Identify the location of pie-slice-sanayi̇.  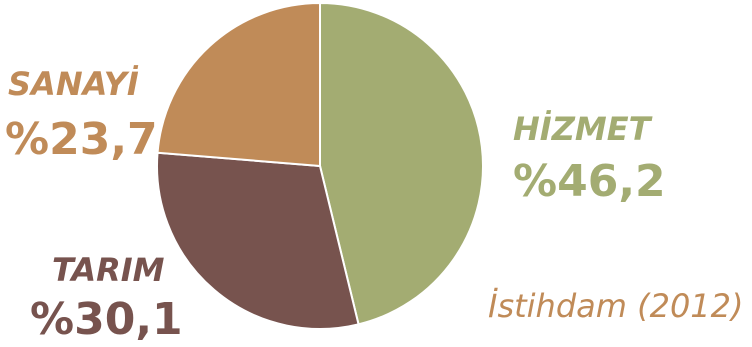
(238, 84).